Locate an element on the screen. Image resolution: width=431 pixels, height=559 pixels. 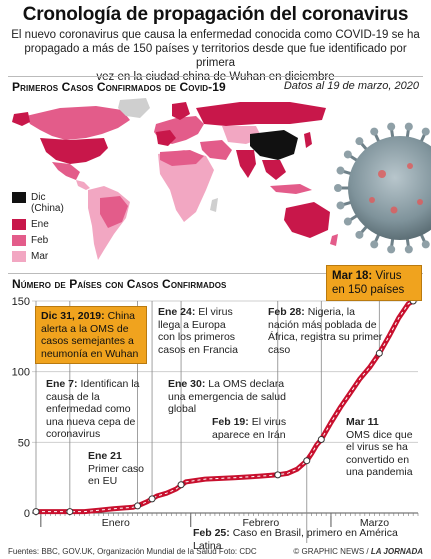
map-central-america is located at coordinates (83, 185).